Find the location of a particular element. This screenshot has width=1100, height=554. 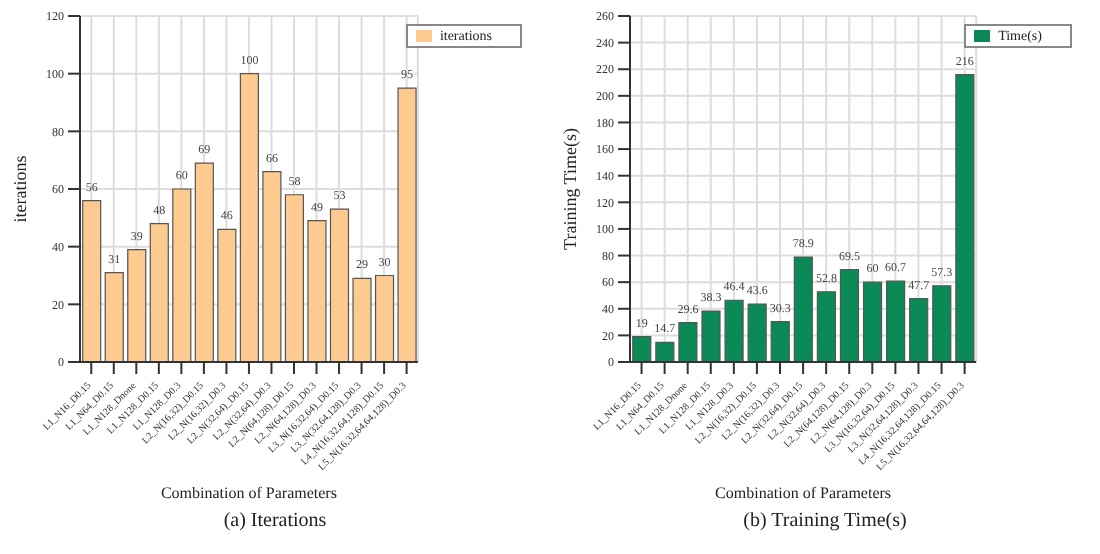

y-axis-title: iterations is located at coordinates (20, 188).